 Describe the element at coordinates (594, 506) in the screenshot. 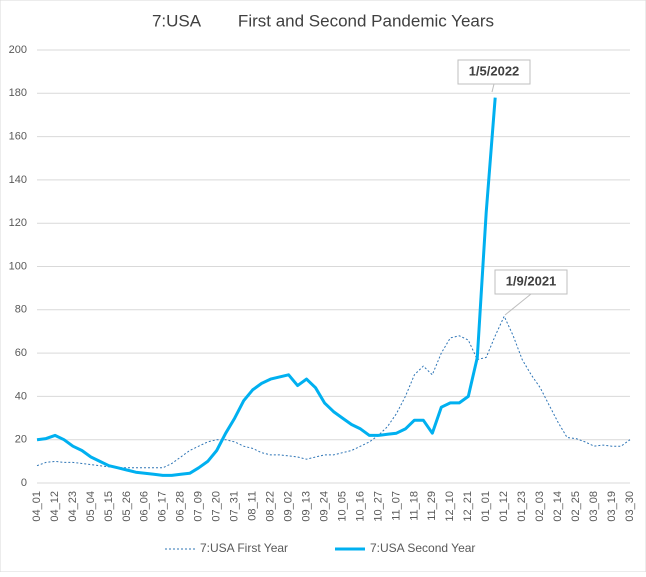

I see `x-tick-label: 03_08` at that location.